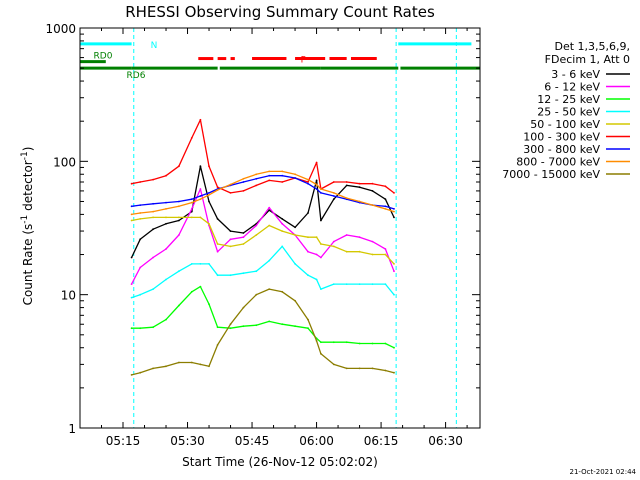  Describe the element at coordinates (592, 46) in the screenshot. I see `legend-header-line-1: Det 1,3,5,6,9,` at that location.